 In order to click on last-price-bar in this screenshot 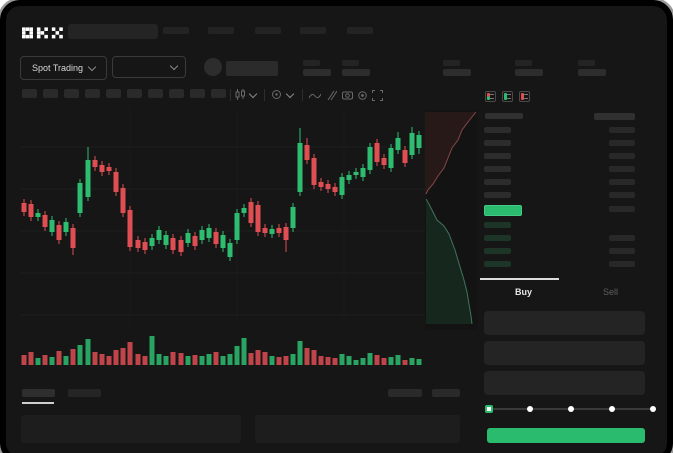, I will do `click(503, 210)`.